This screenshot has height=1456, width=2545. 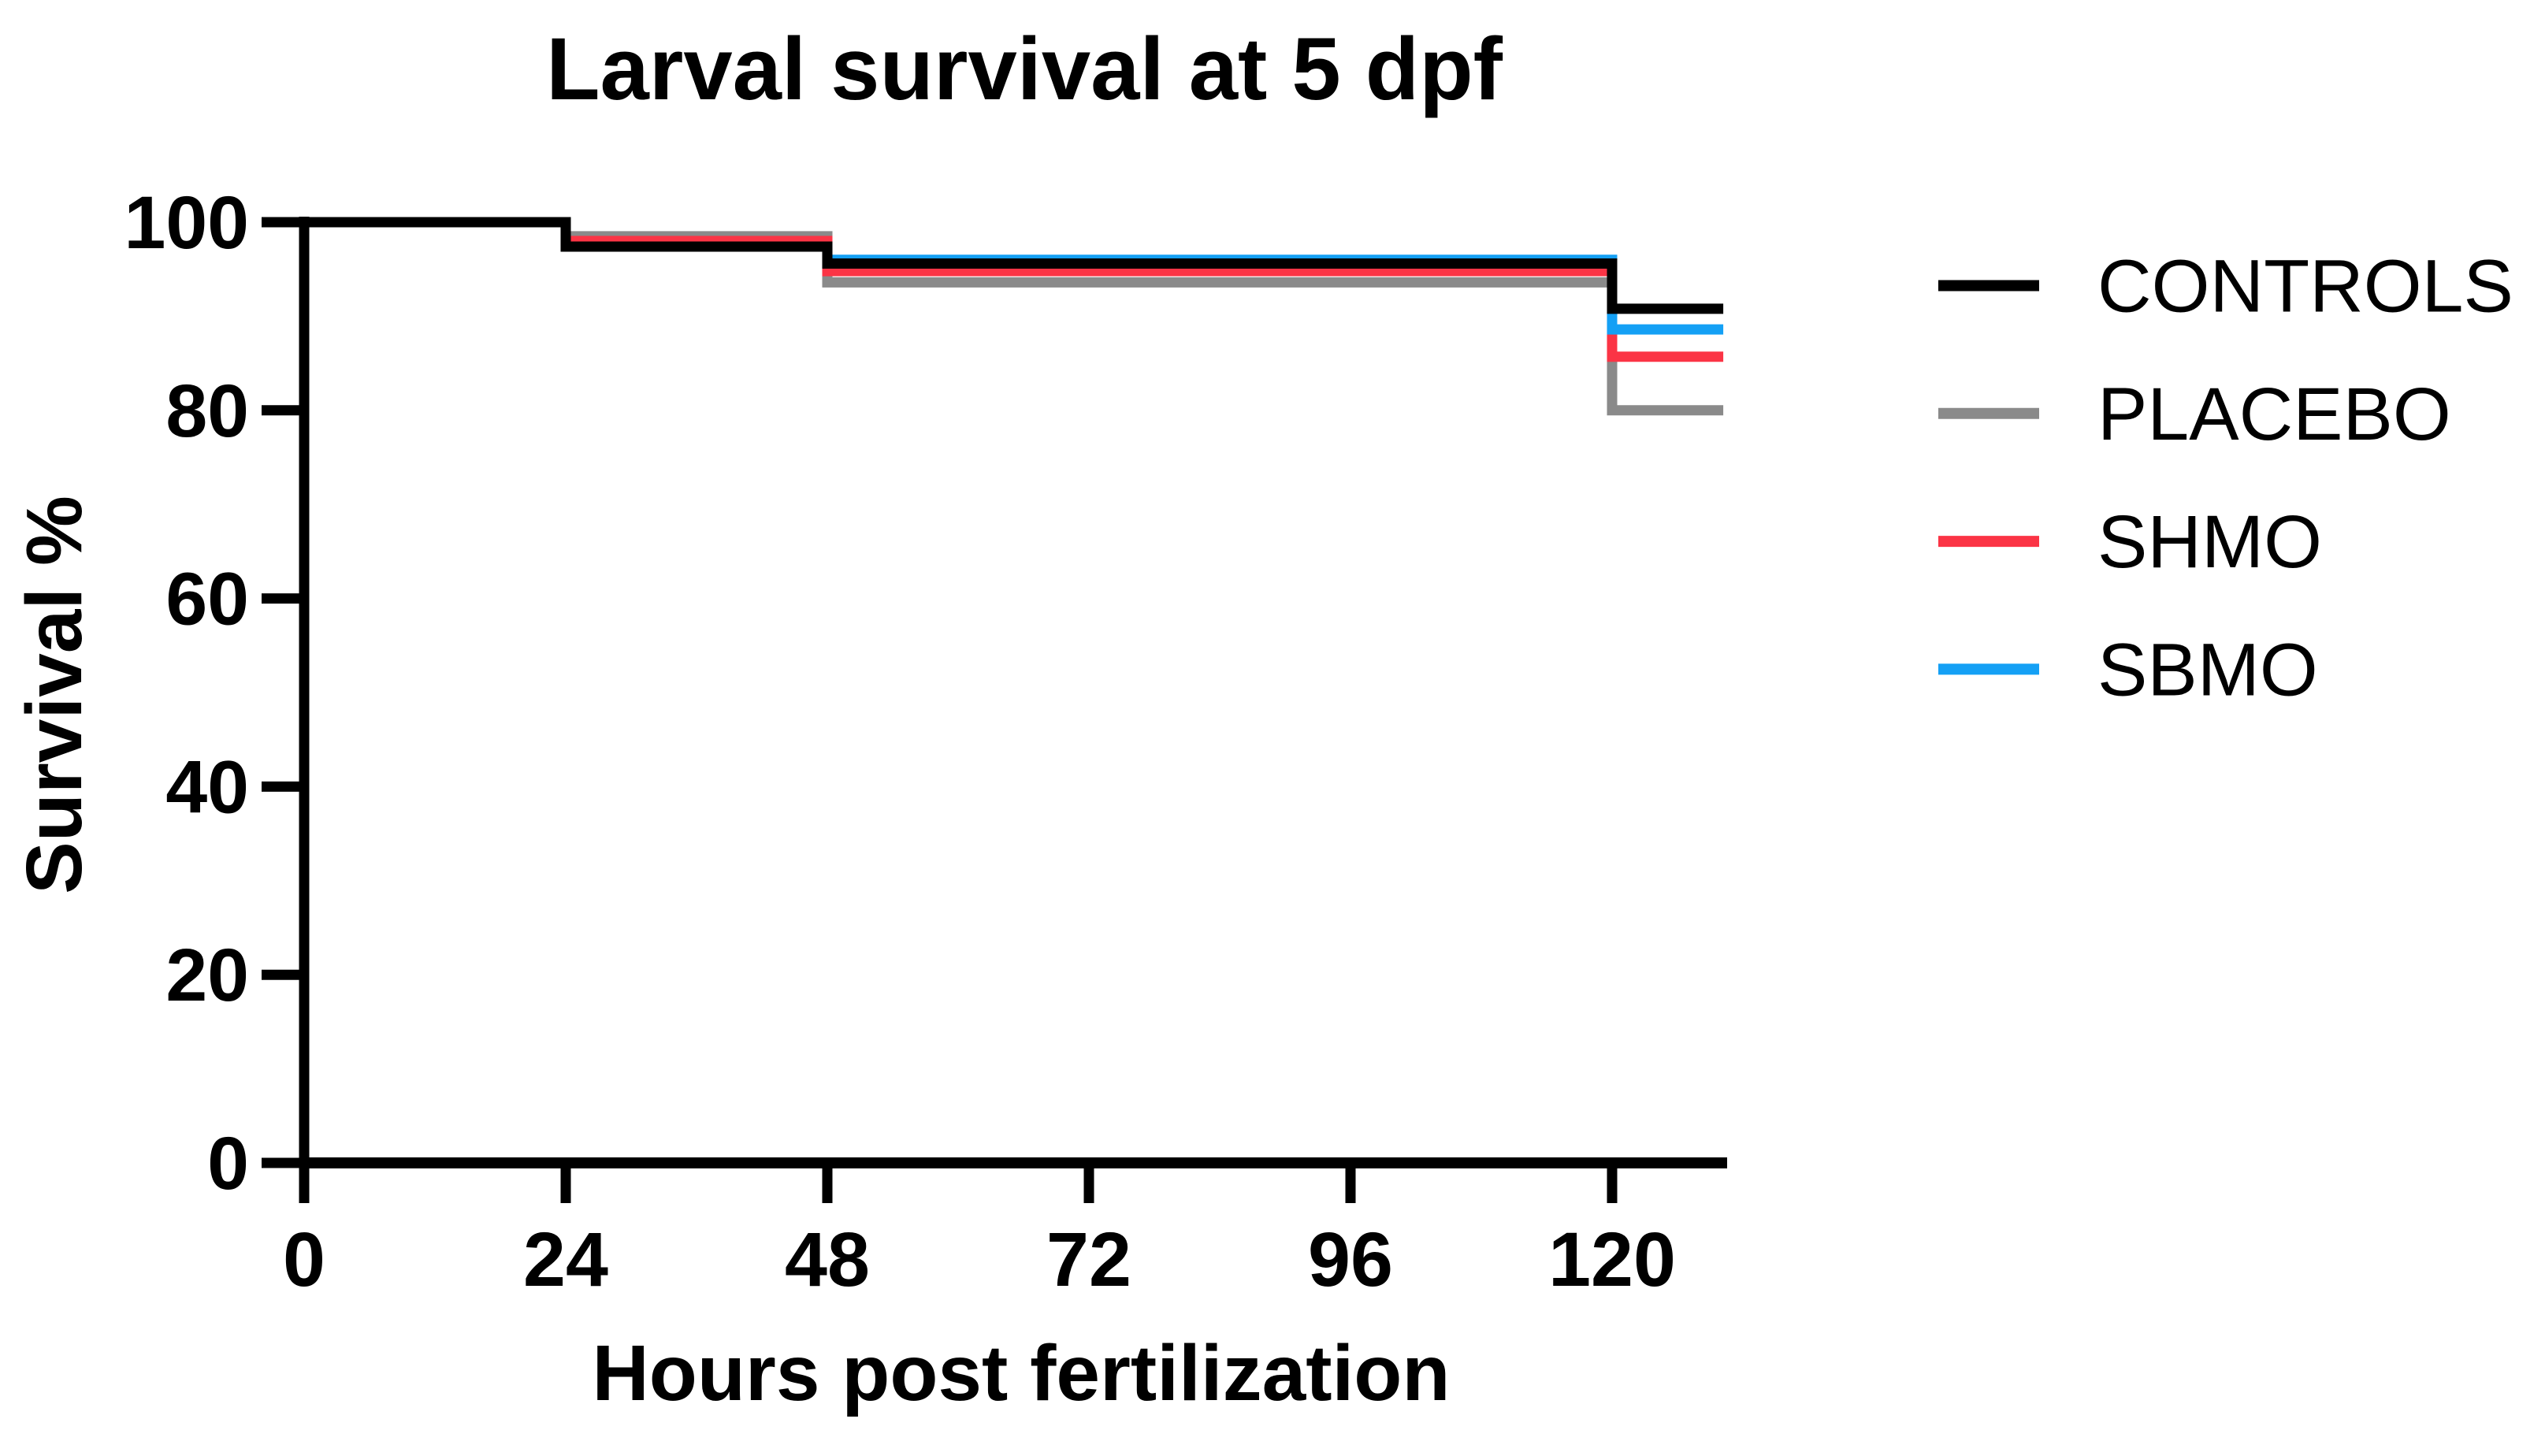 I want to click on y-tick-label: 60, so click(x=207, y=599).